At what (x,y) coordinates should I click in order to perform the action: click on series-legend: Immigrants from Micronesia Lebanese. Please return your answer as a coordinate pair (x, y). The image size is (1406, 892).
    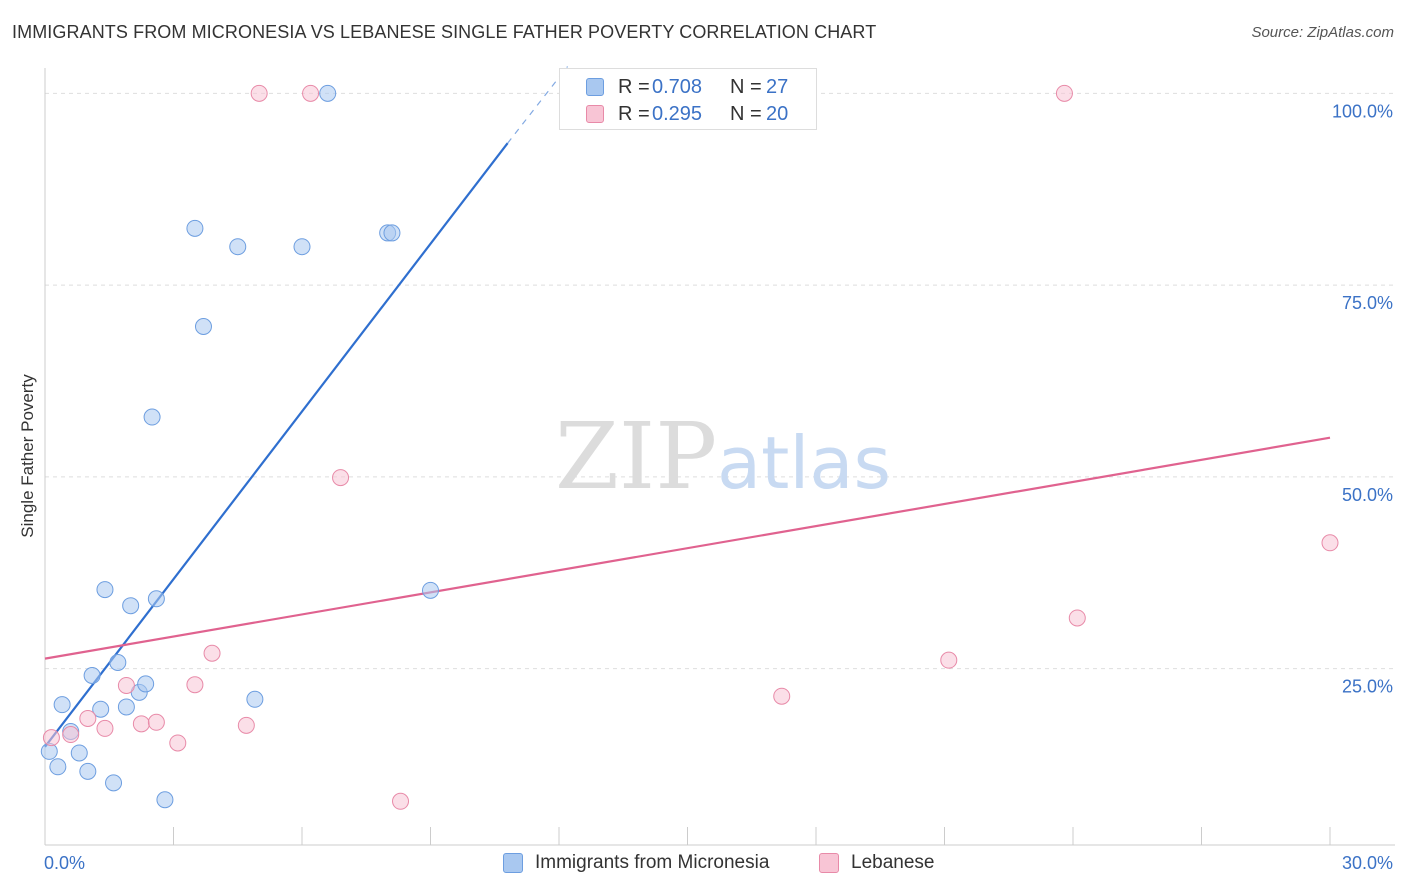
    Looking at the image, I should click on (703, 865).